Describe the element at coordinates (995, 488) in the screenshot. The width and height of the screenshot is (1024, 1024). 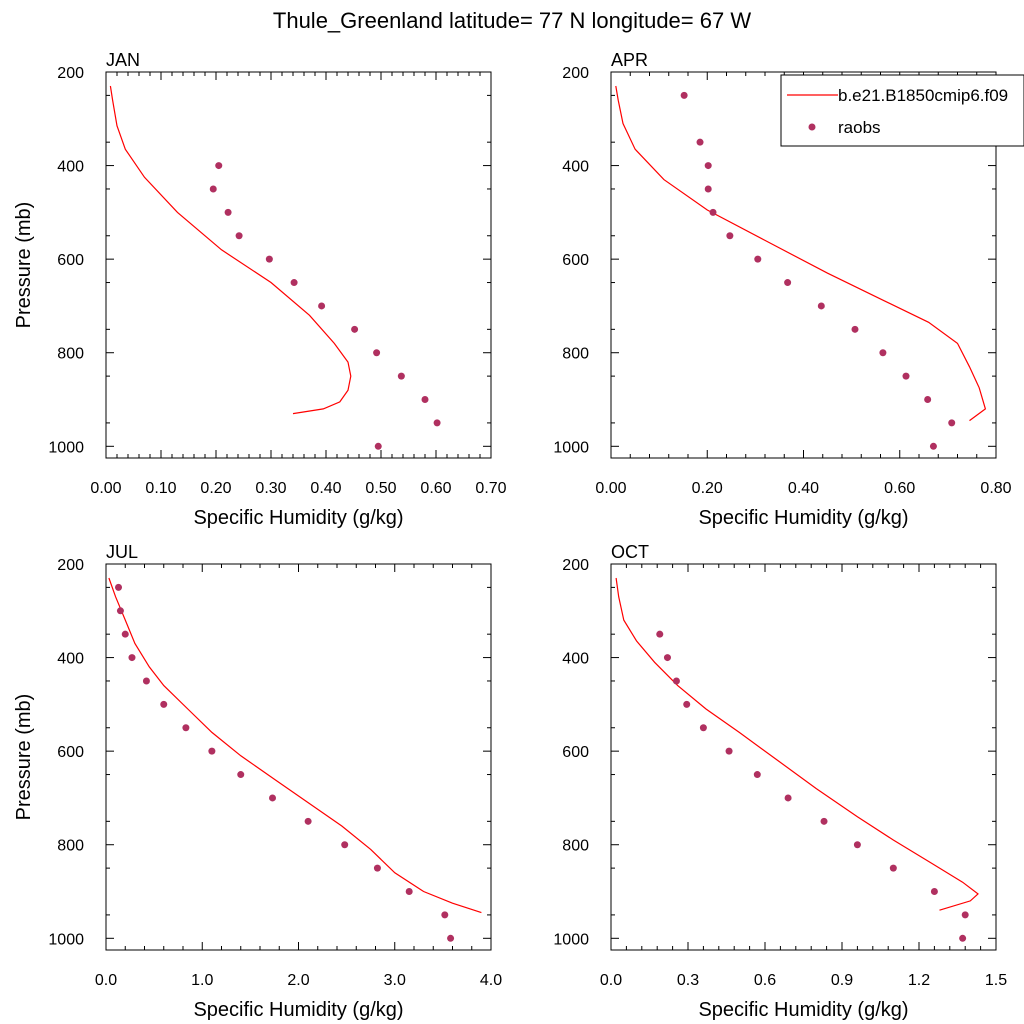
I see `x-tick-label: 0.80` at that location.